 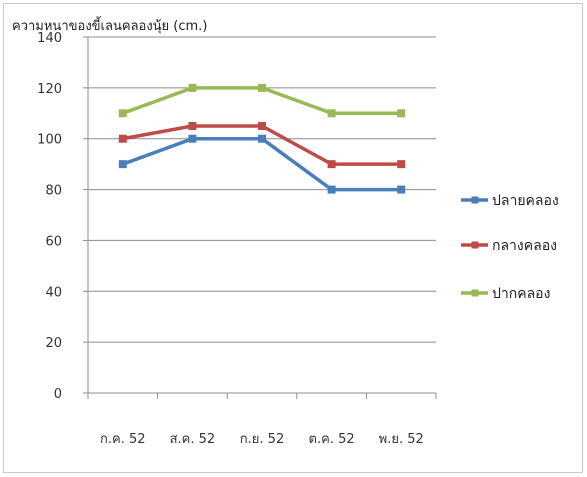 What do you see at coordinates (109, 25) in the screenshot?
I see `chart-title: ความหนาของขี้เลนคลองนุ้ย (cm.)` at bounding box center [109, 25].